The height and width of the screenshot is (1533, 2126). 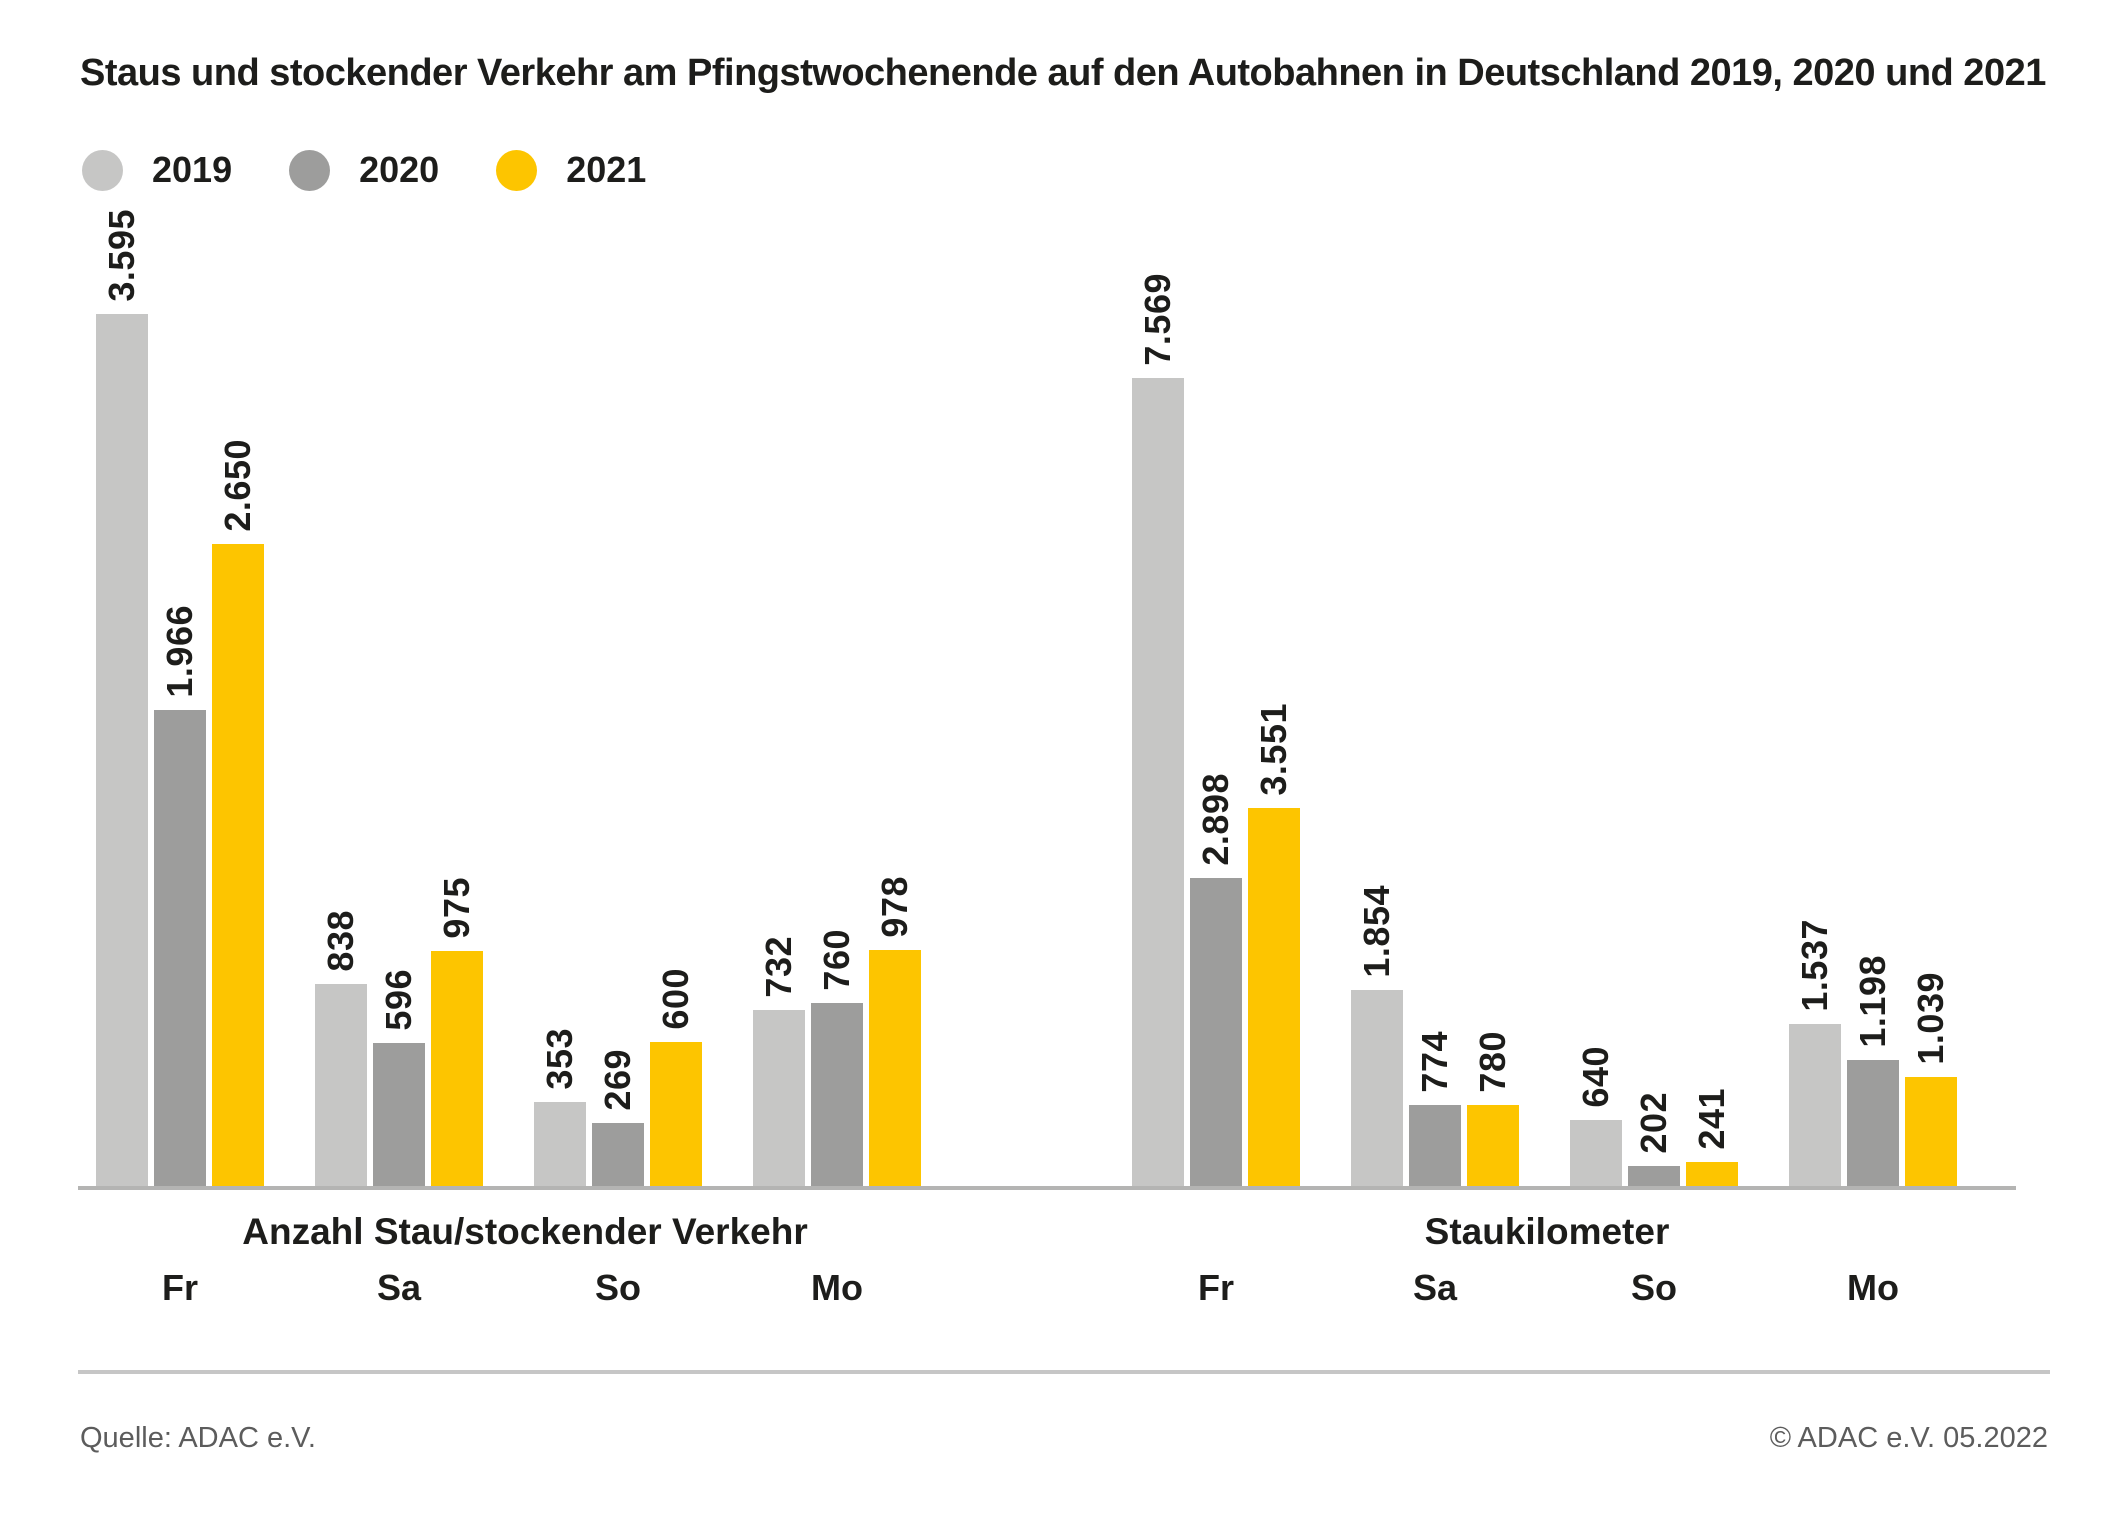 What do you see at coordinates (1274, 998) in the screenshot?
I see `bar-staukm-Fr-2021` at bounding box center [1274, 998].